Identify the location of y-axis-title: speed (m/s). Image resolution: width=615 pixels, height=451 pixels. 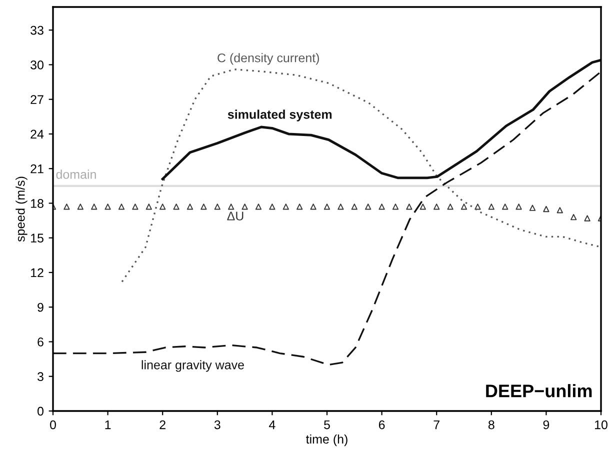
(22, 209).